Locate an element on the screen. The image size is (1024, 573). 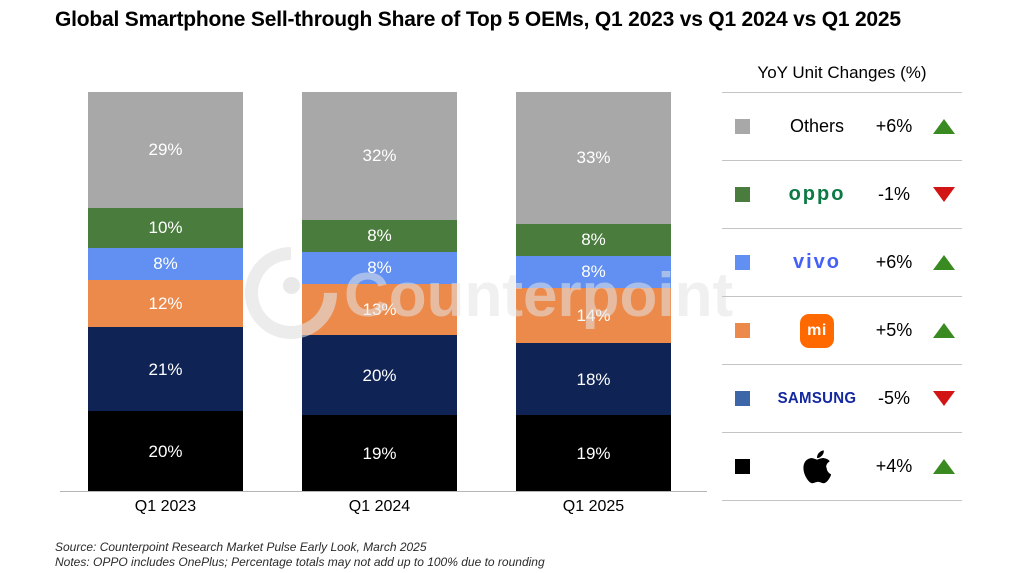
bar-q1-2025: 19% 18% 14% 8% 8% 33% is located at coordinates (593, 291).